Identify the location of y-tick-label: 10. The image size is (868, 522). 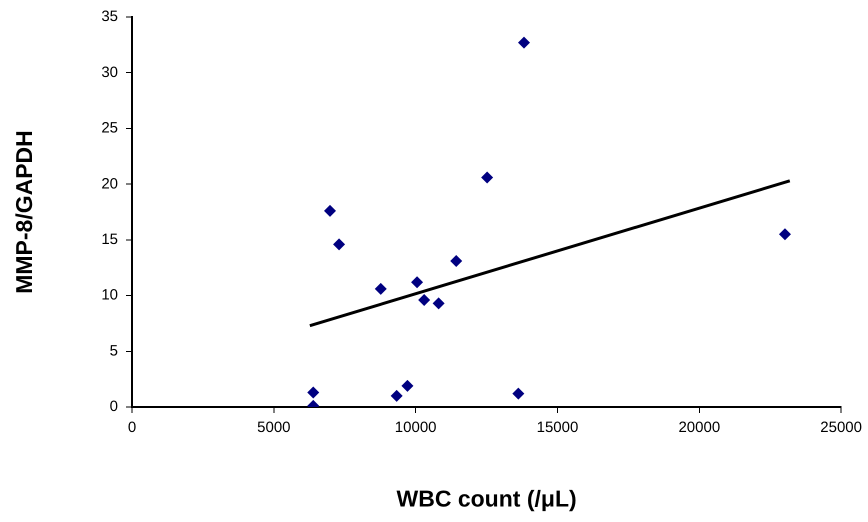
(109, 295).